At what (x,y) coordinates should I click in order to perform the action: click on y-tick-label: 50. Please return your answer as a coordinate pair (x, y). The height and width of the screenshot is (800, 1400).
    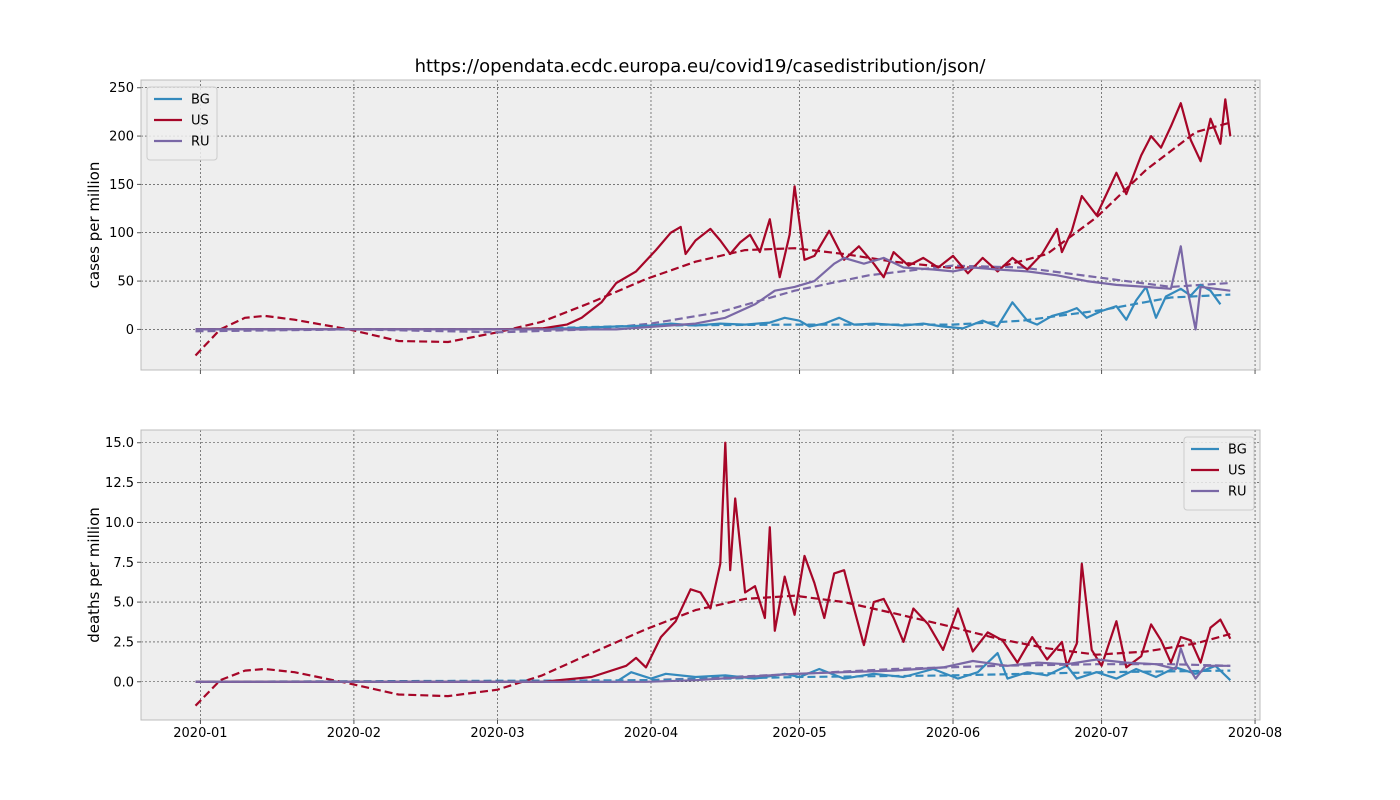
    Looking at the image, I should click on (125, 282).